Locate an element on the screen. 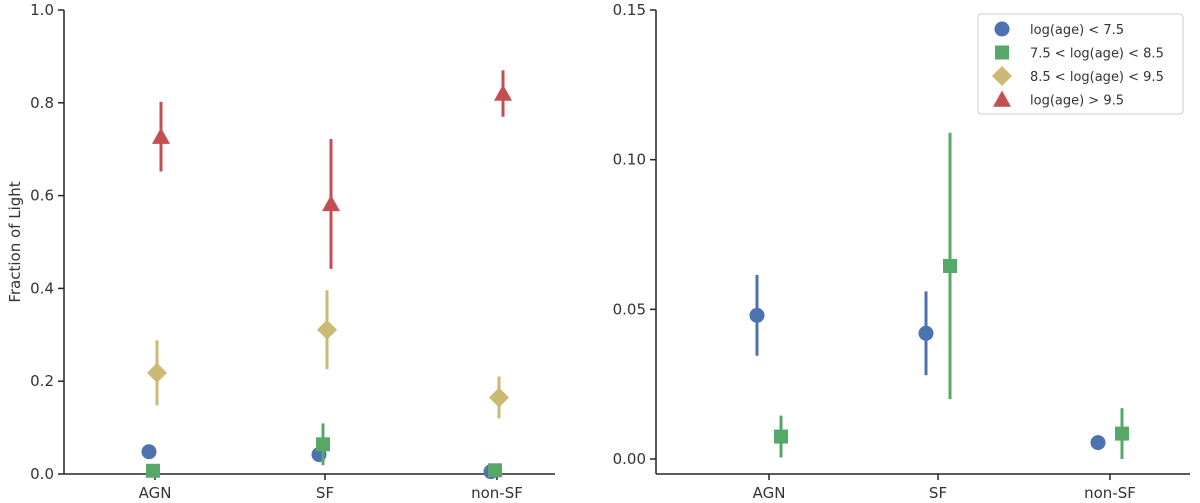 The image size is (1200, 503). legend-marker-square is located at coordinates (1002, 52).